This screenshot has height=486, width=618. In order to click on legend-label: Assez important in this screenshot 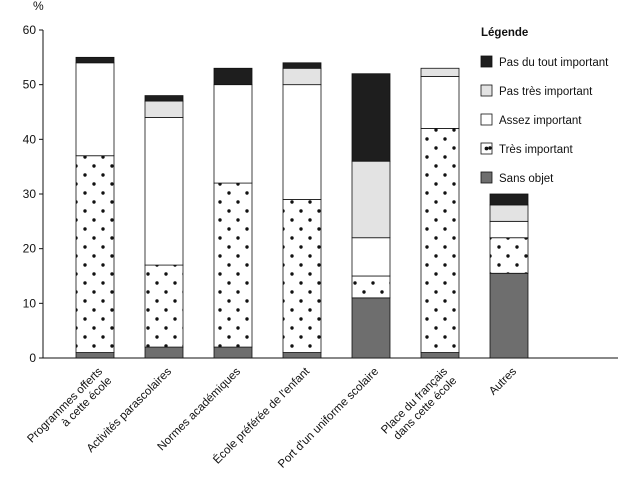, I will do `click(540, 121)`.